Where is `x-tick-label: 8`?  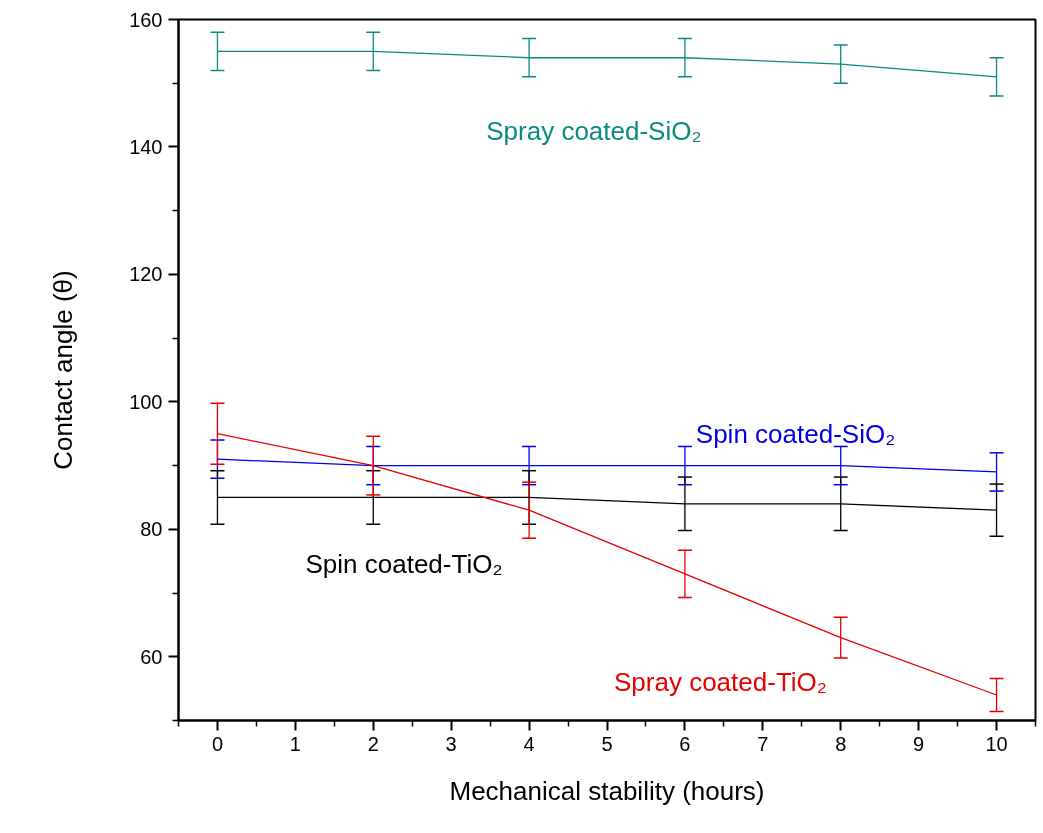
x-tick-label: 8 is located at coordinates (841, 743).